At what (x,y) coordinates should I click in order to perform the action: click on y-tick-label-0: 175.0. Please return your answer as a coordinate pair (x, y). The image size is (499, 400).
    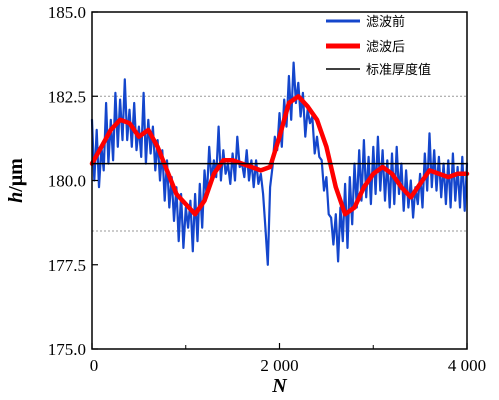
    Looking at the image, I should click on (67, 349).